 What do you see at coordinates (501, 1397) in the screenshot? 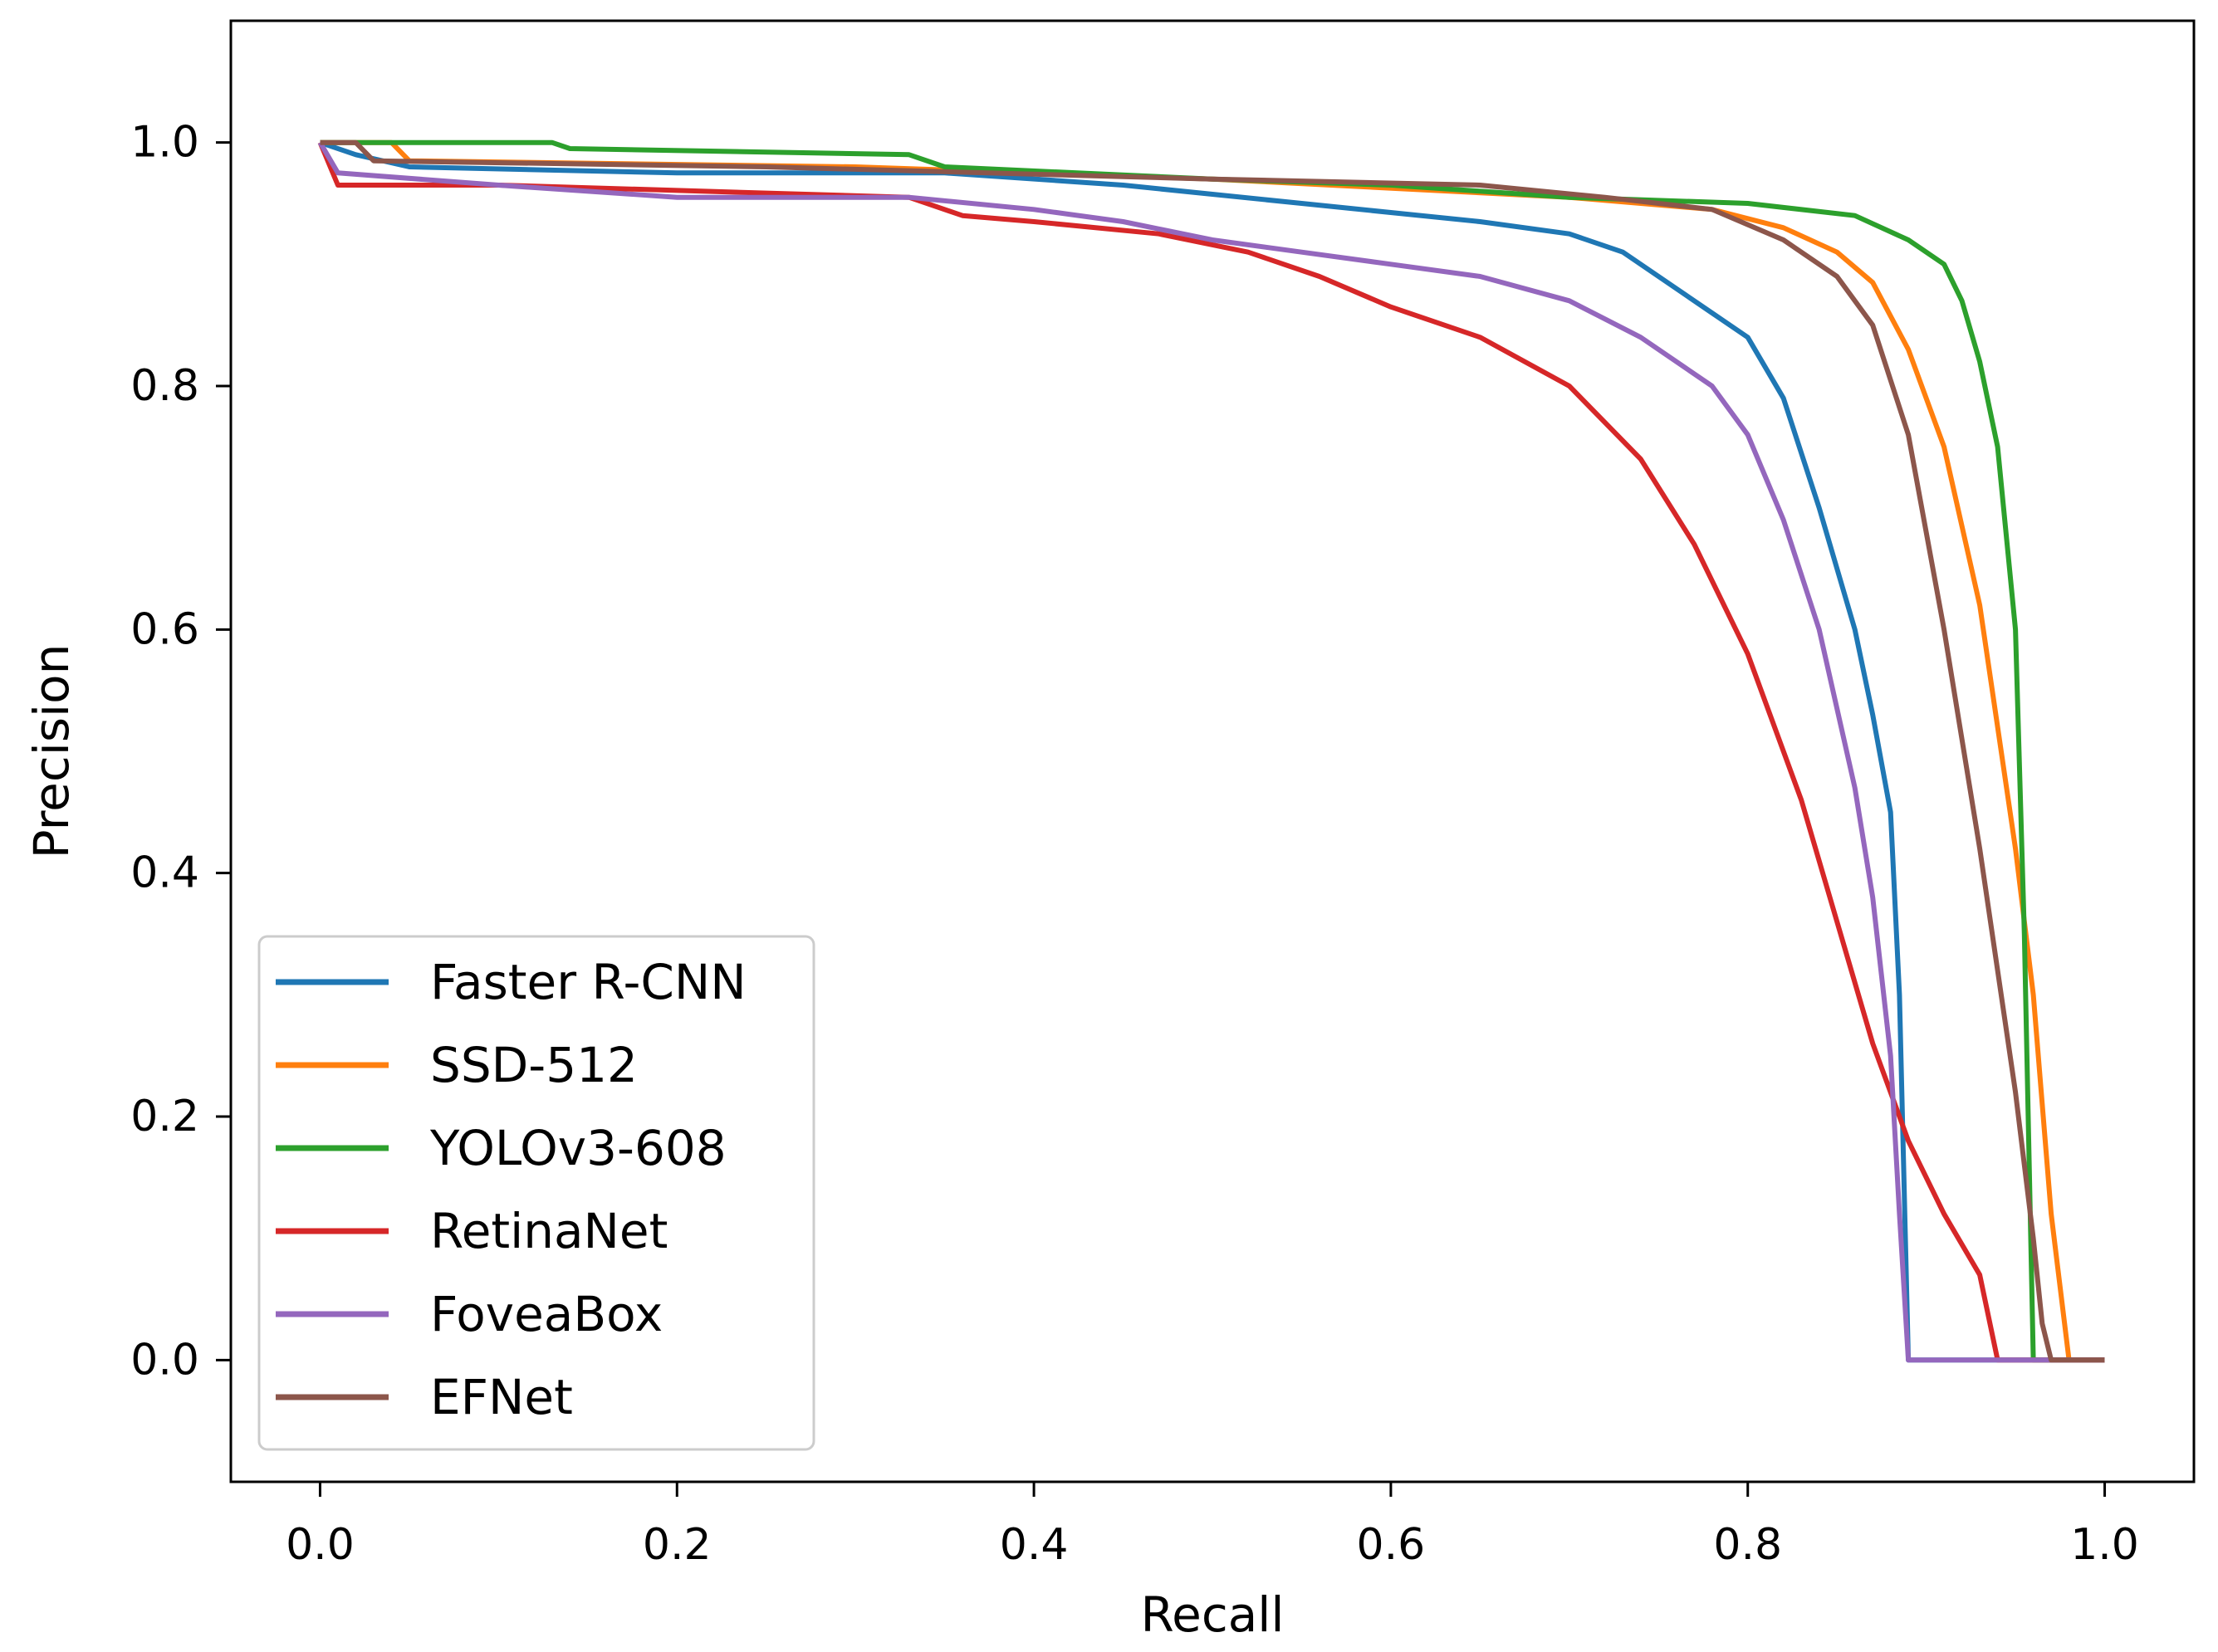
I see `legend-label-efnet: EFNet` at bounding box center [501, 1397].